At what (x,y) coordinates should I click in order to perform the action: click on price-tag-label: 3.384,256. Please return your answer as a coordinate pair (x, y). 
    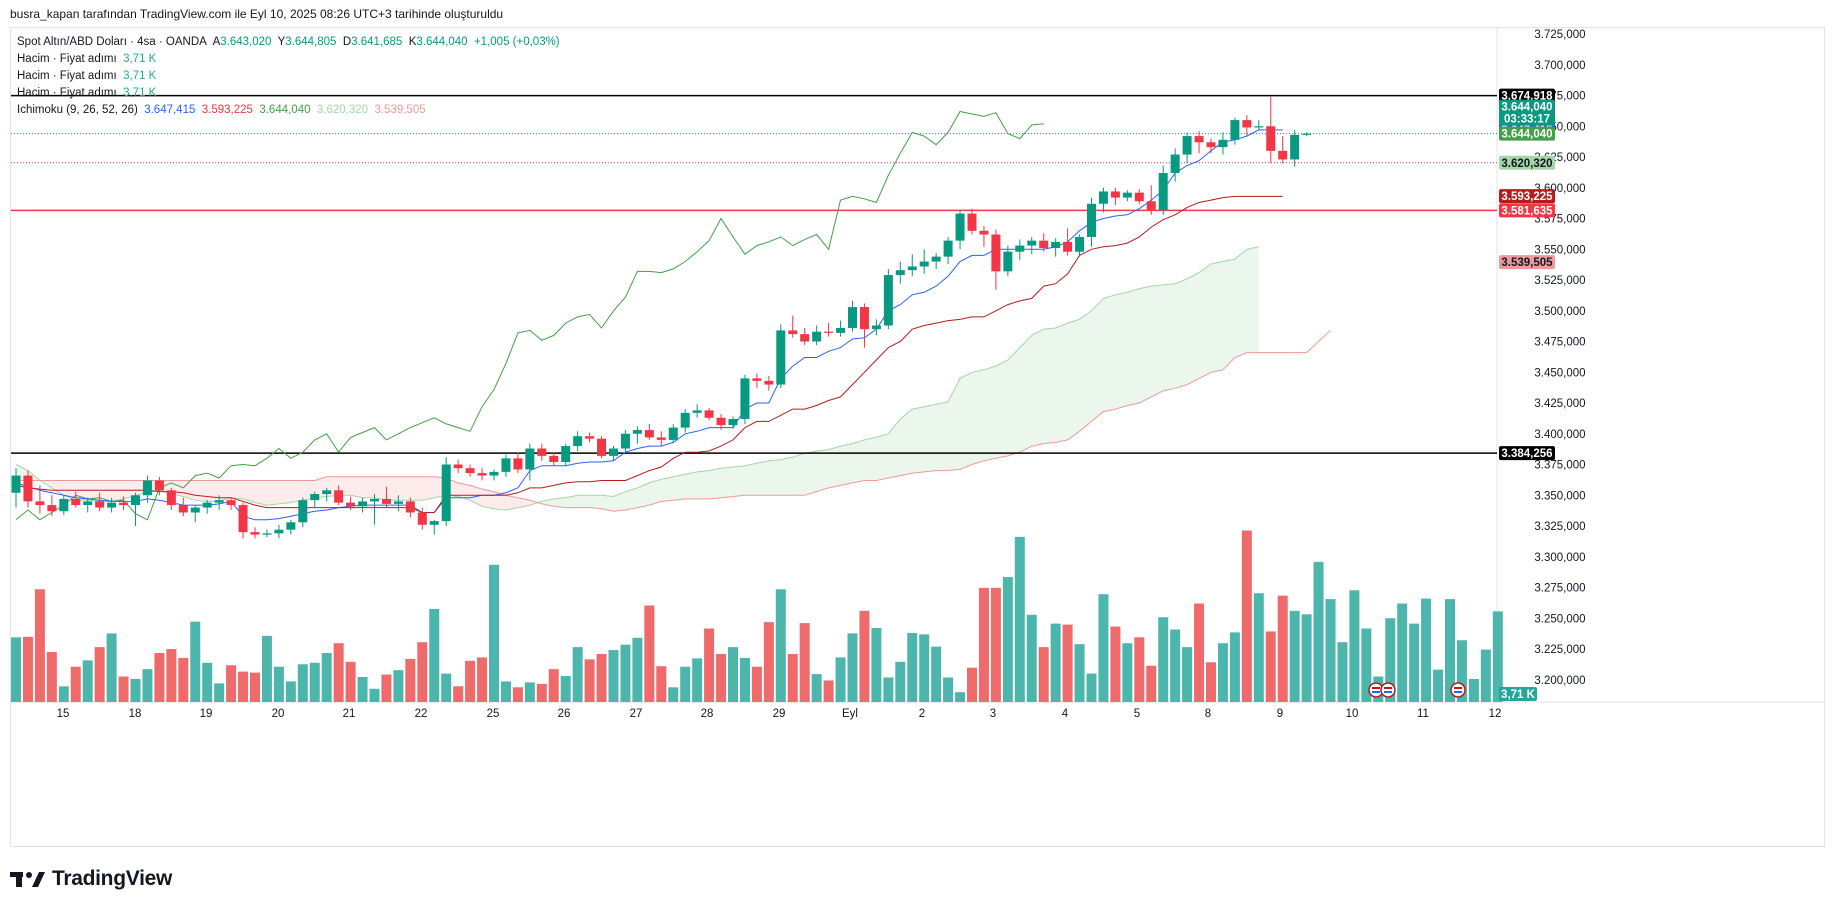
    Looking at the image, I should click on (1526, 454).